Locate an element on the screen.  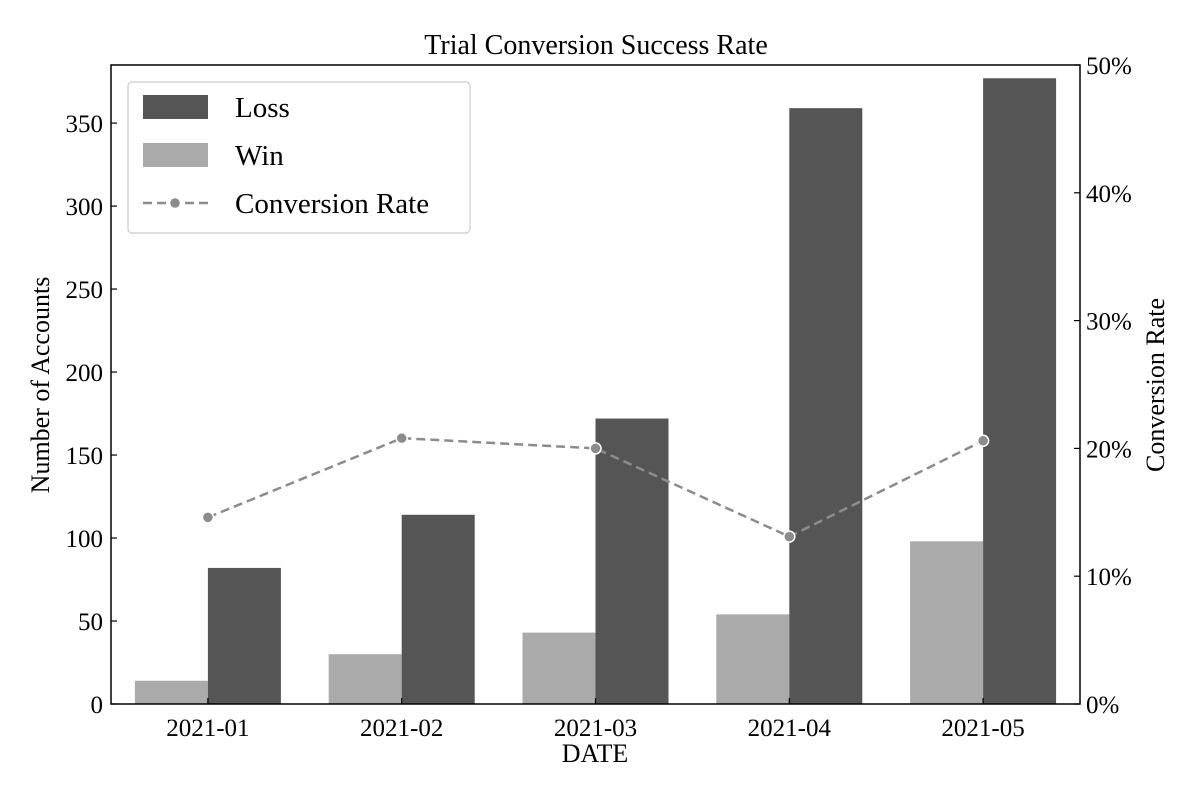
y-tick-label: 350 is located at coordinates (85, 124).